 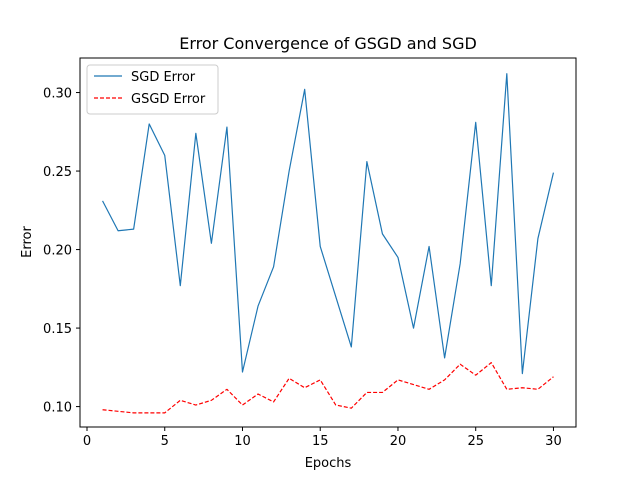 What do you see at coordinates (57, 329) in the screenshot?
I see `y-tick-label-1: 0.15` at bounding box center [57, 329].